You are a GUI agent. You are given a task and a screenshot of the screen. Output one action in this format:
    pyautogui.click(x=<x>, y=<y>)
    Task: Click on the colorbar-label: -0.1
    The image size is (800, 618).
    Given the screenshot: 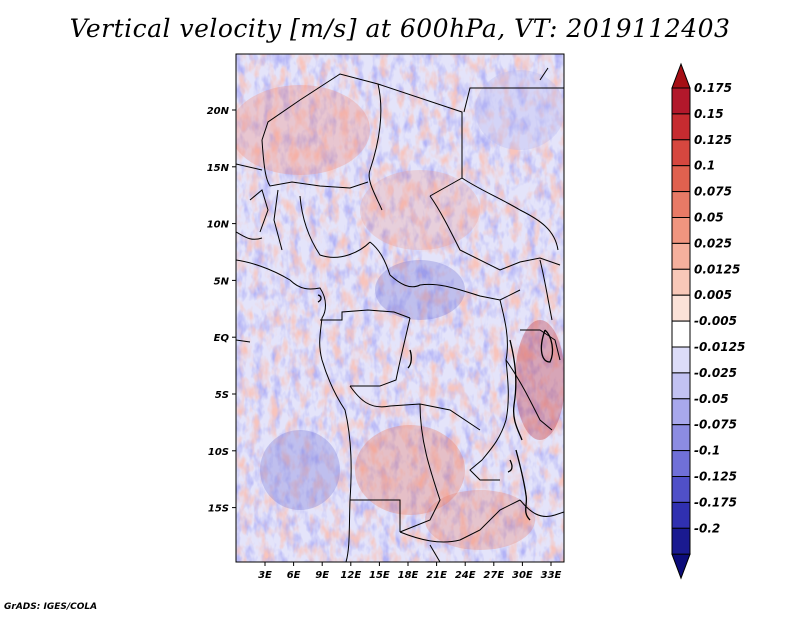 What is the action you would take?
    pyautogui.click(x=707, y=451)
    